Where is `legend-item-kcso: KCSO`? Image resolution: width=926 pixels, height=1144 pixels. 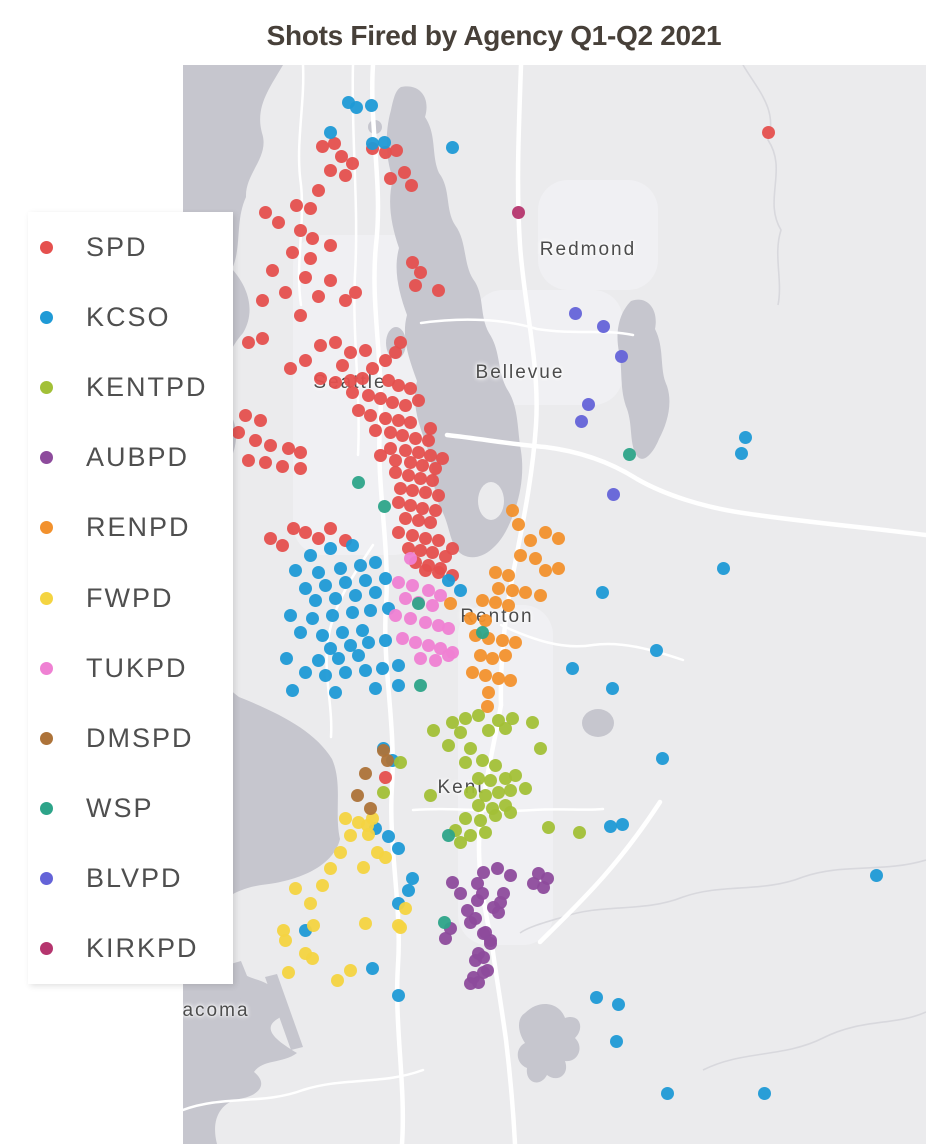 legend-item-kcso: KCSO is located at coordinates (130, 317).